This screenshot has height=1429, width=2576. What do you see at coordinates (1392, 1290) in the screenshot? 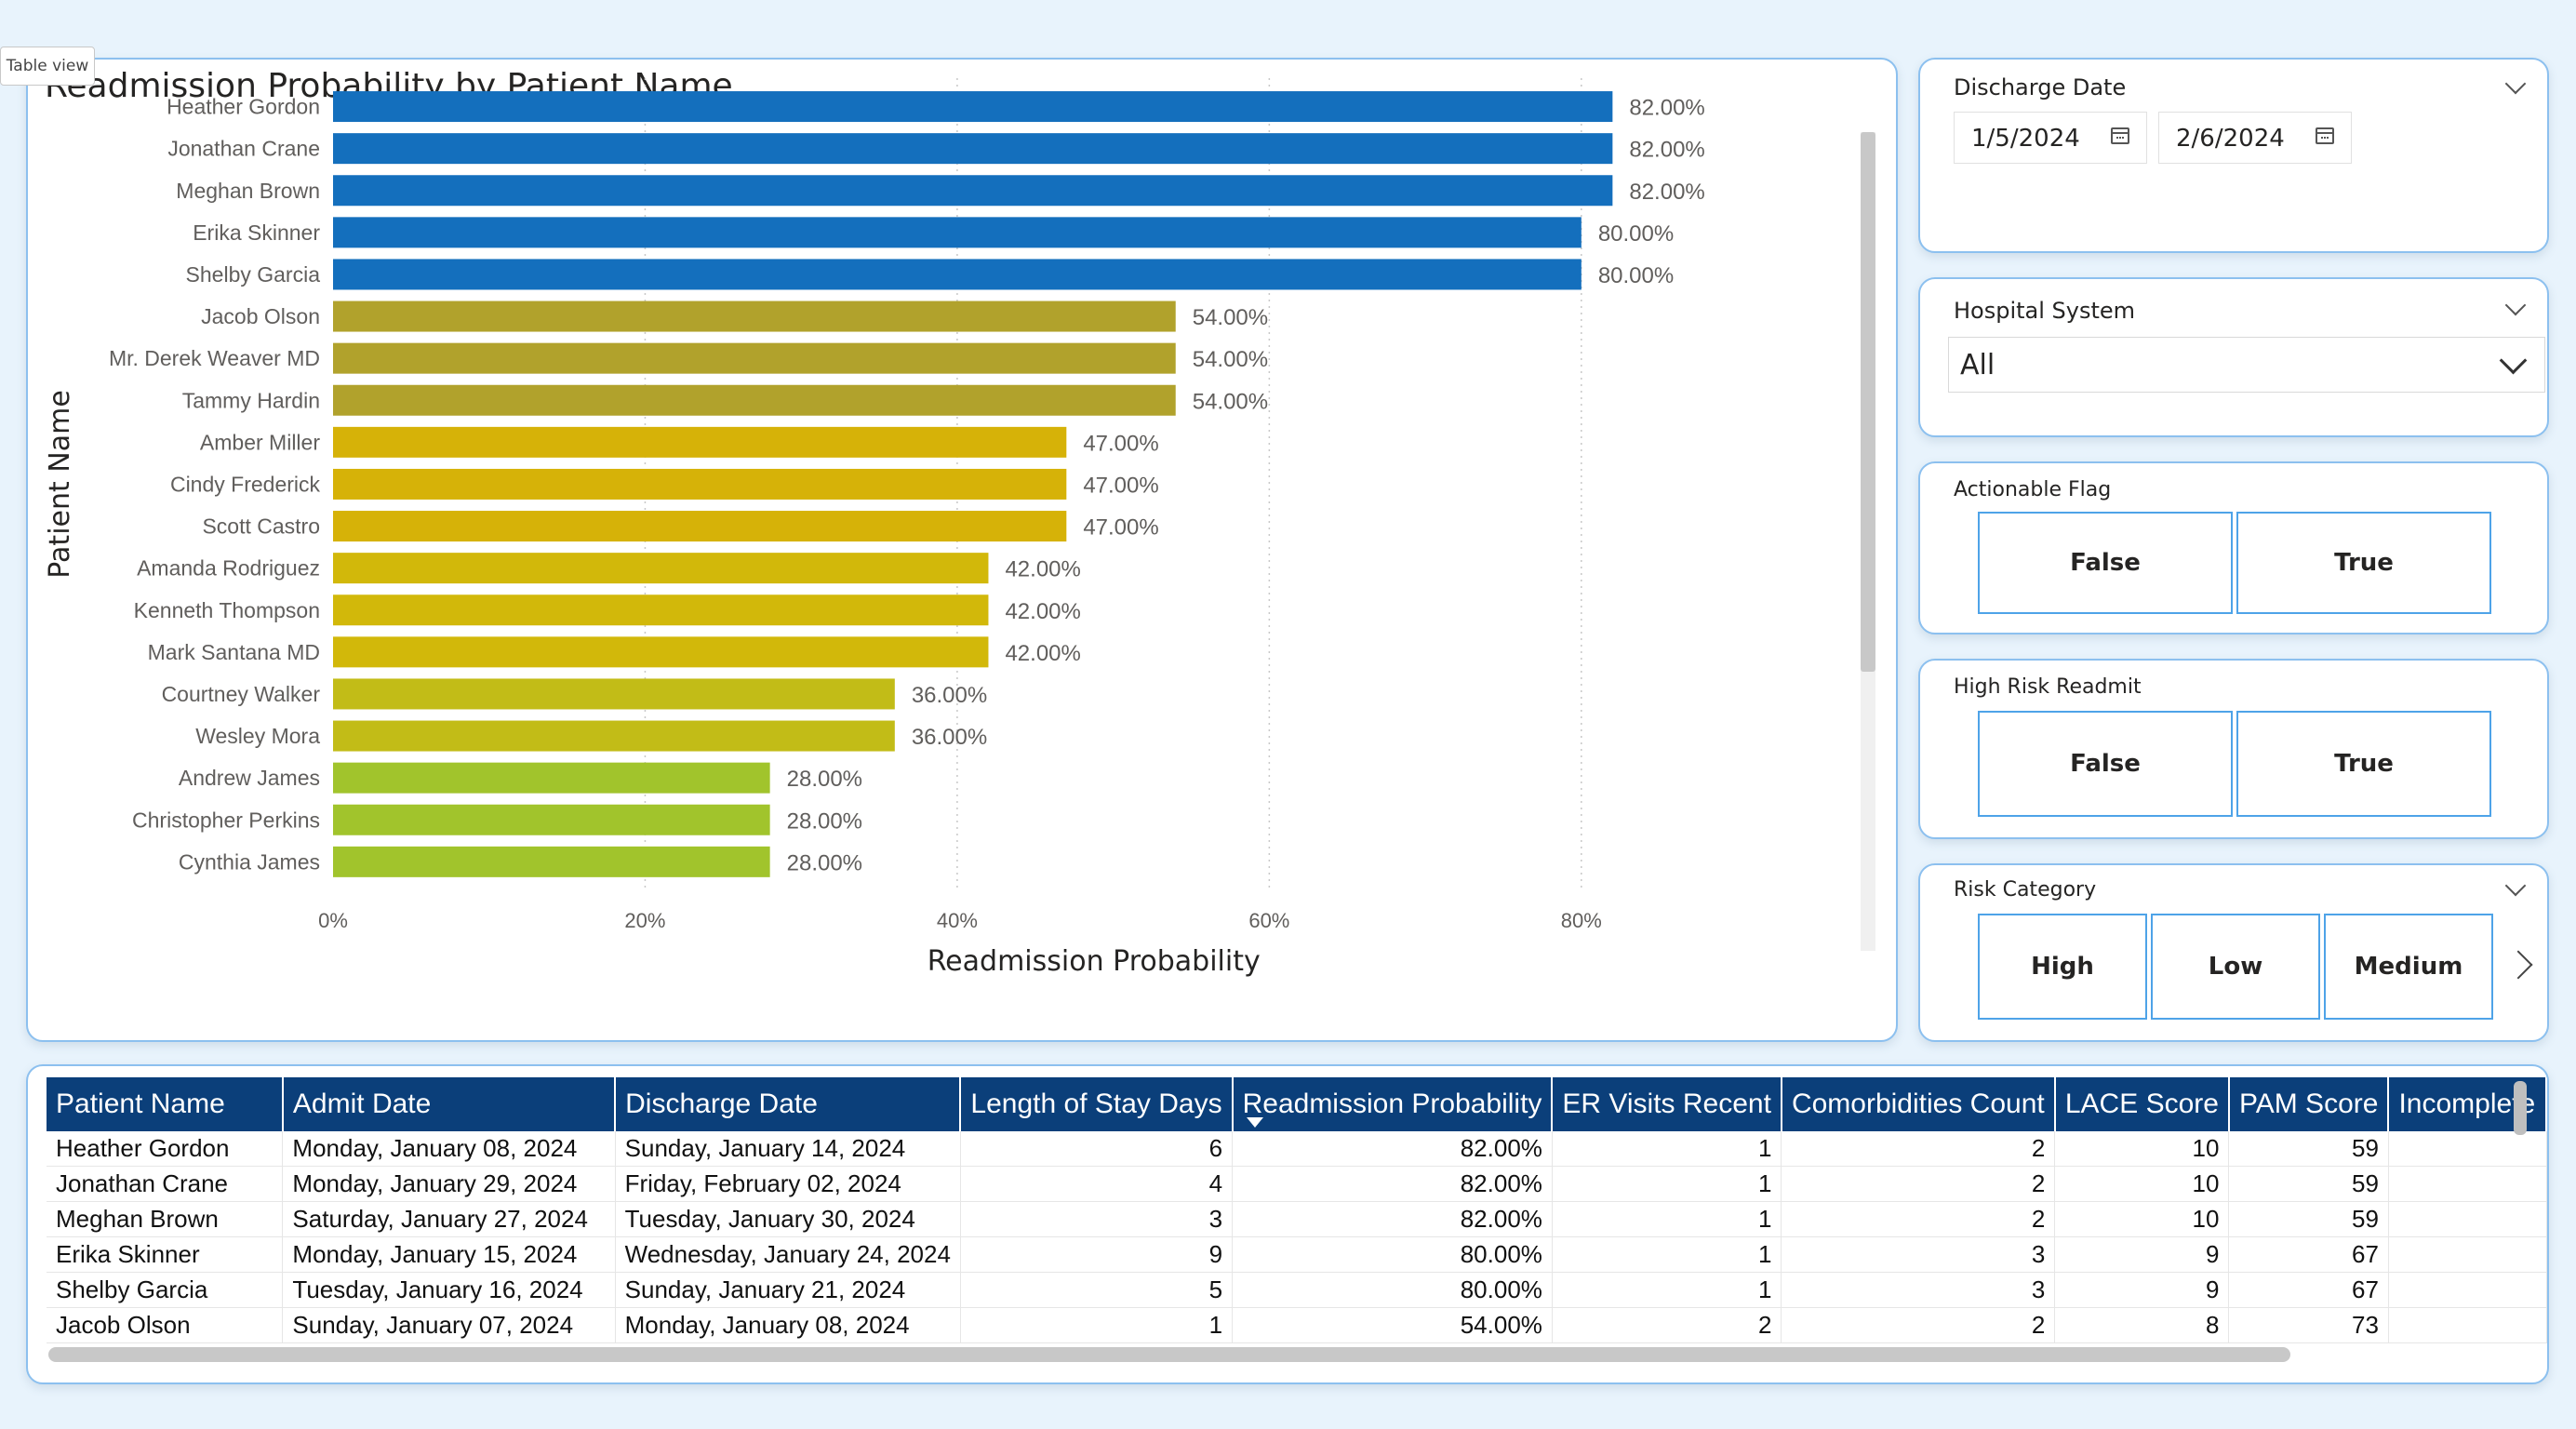
I see `table-cell: 80.00%` at bounding box center [1392, 1290].